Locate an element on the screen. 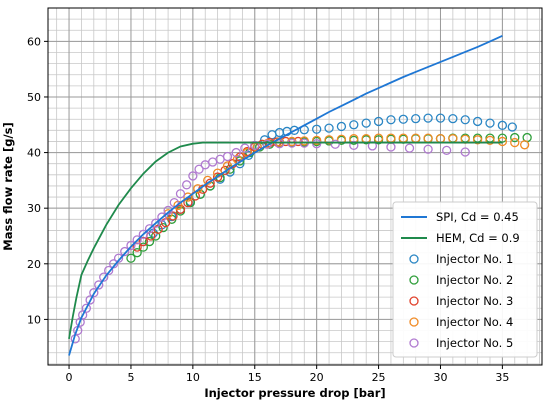 This screenshot has width=550, height=407. y-tick-label: 60 is located at coordinates (34, 41).